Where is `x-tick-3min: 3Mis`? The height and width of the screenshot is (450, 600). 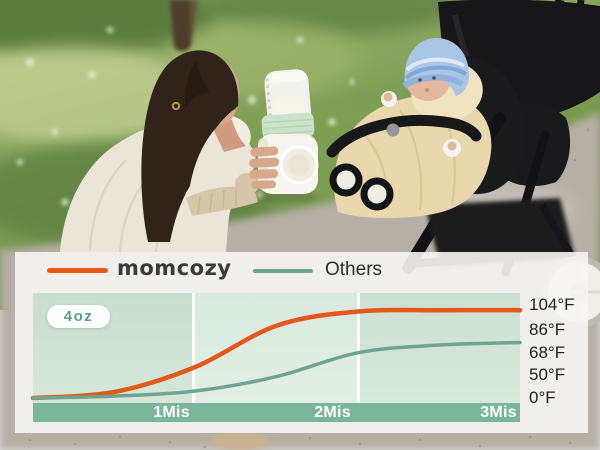 x-tick-3min: 3Mis is located at coordinates (498, 412).